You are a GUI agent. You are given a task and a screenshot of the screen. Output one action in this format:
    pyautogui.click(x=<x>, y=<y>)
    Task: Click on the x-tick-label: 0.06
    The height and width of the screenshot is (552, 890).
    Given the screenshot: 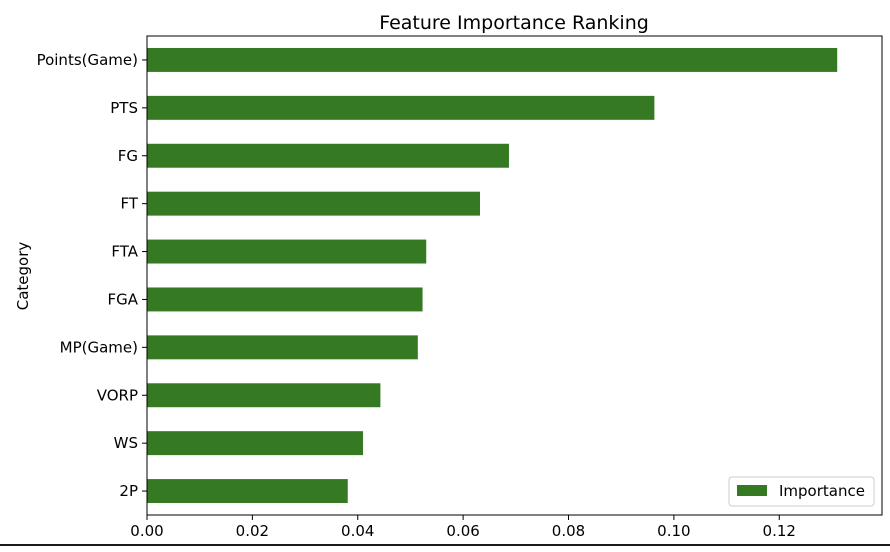 What is the action you would take?
    pyautogui.click(x=462, y=531)
    